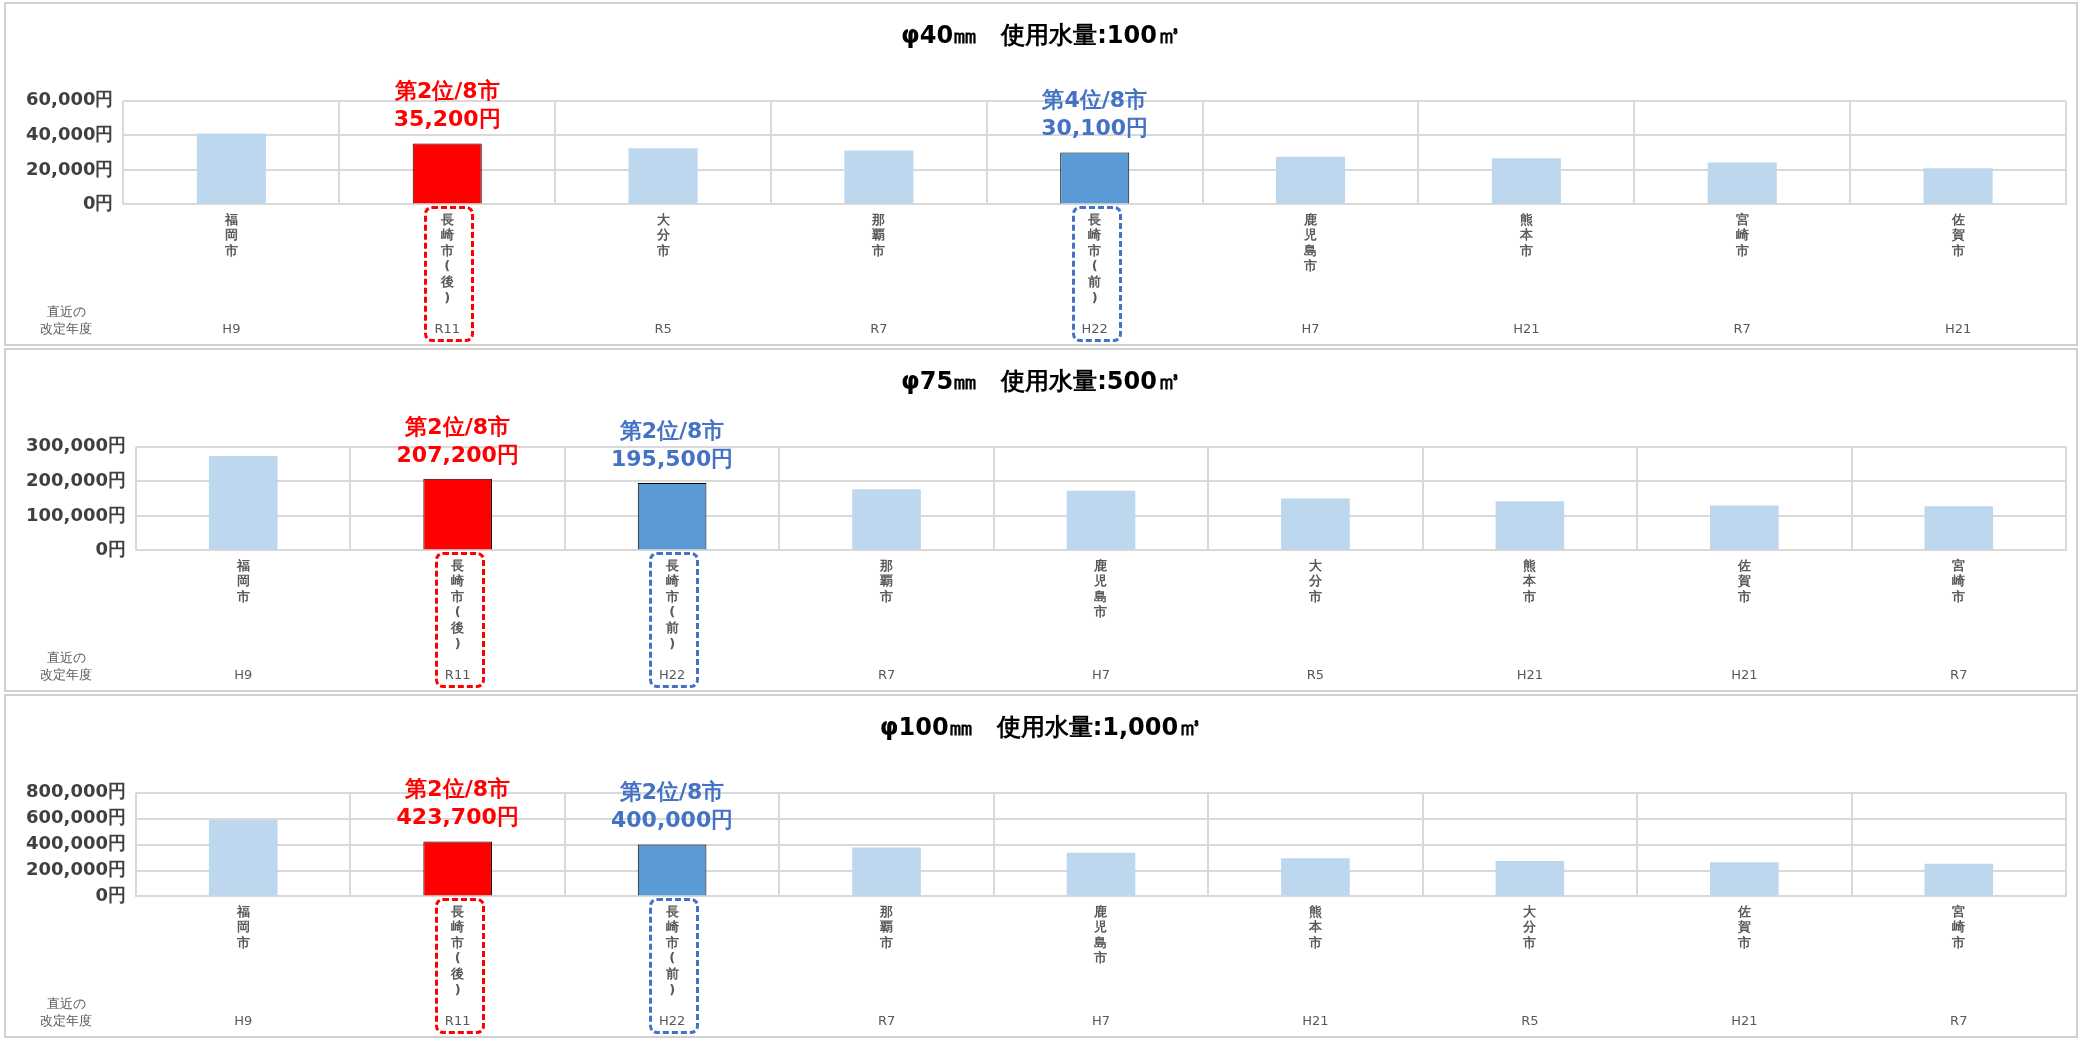  Describe the element at coordinates (76, 843) in the screenshot. I see `y-tick-label: 400,000円` at that location.